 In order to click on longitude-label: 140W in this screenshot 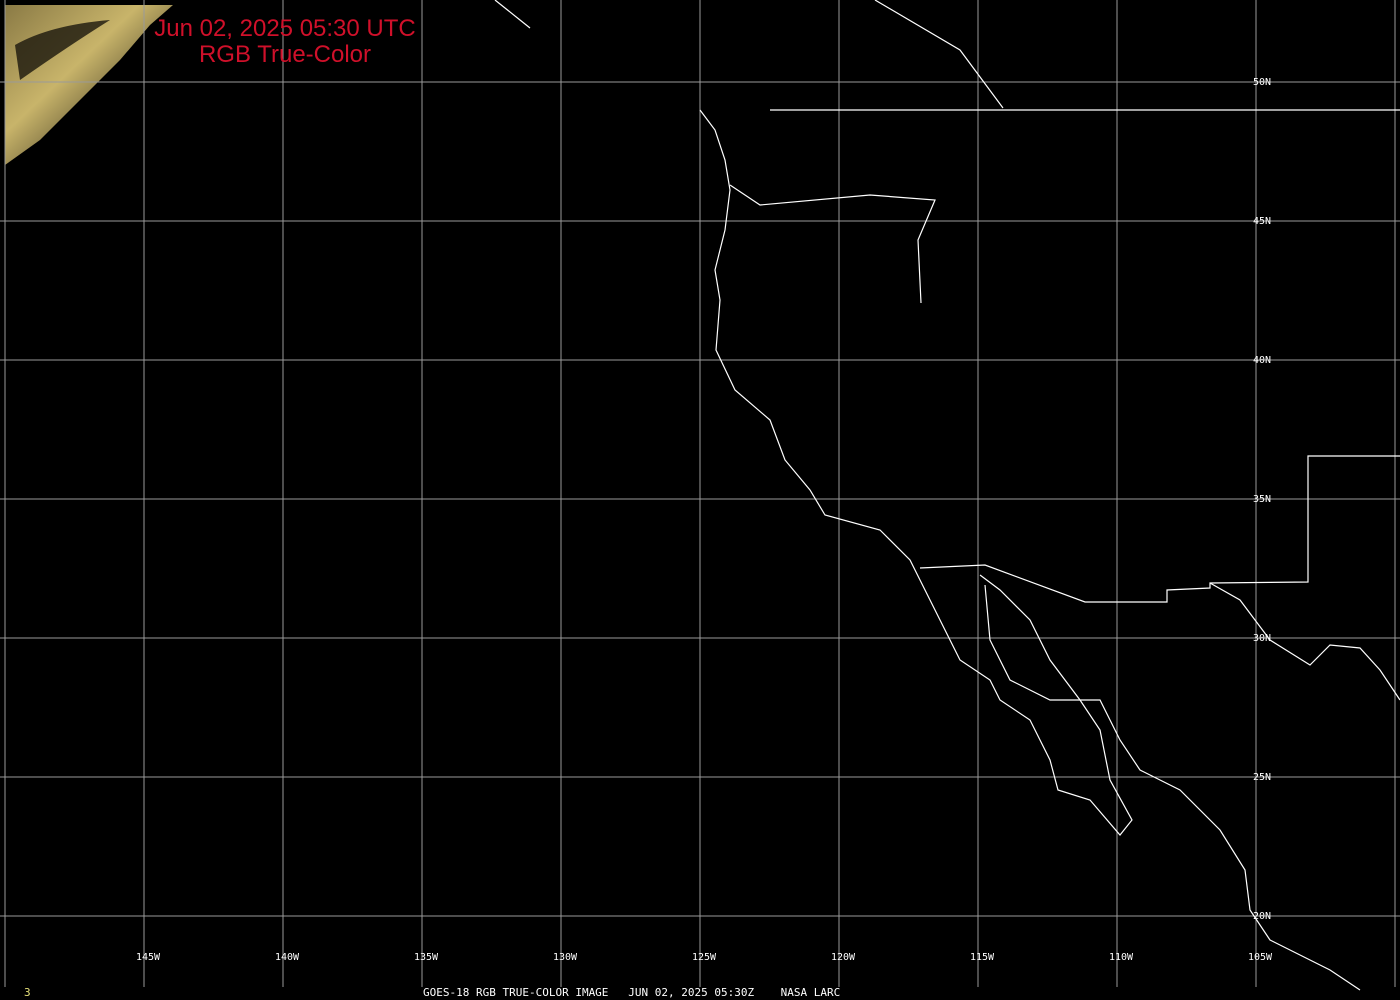, I will do `click(287, 957)`.